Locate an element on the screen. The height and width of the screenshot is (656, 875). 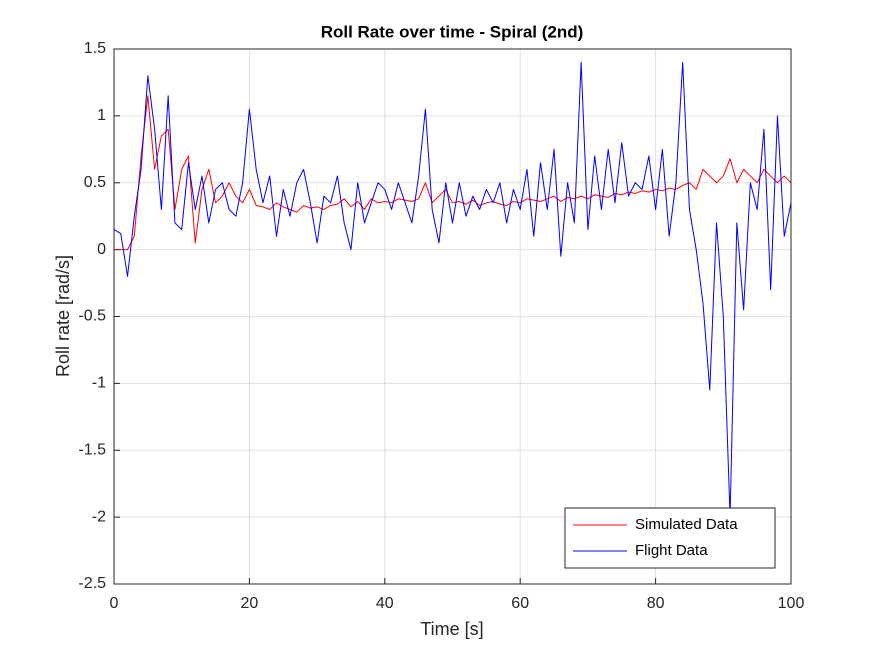
y-tick-label: 0.5 is located at coordinates (95, 182).